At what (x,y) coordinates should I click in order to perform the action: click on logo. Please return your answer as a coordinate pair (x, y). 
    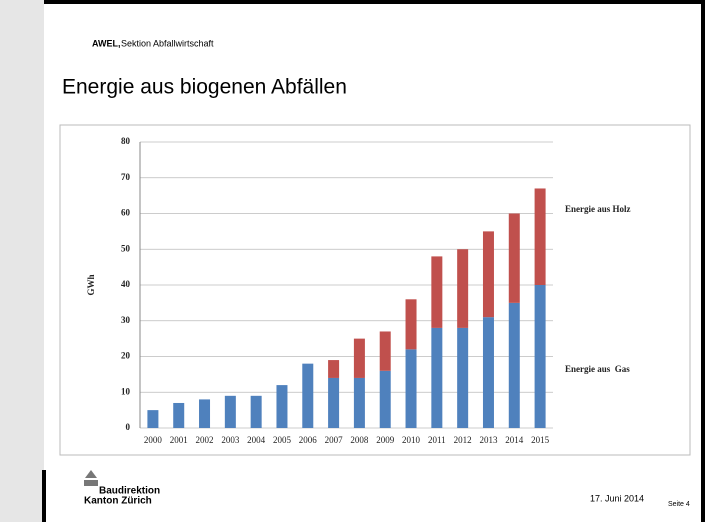
    Looking at the image, I should click on (91, 478).